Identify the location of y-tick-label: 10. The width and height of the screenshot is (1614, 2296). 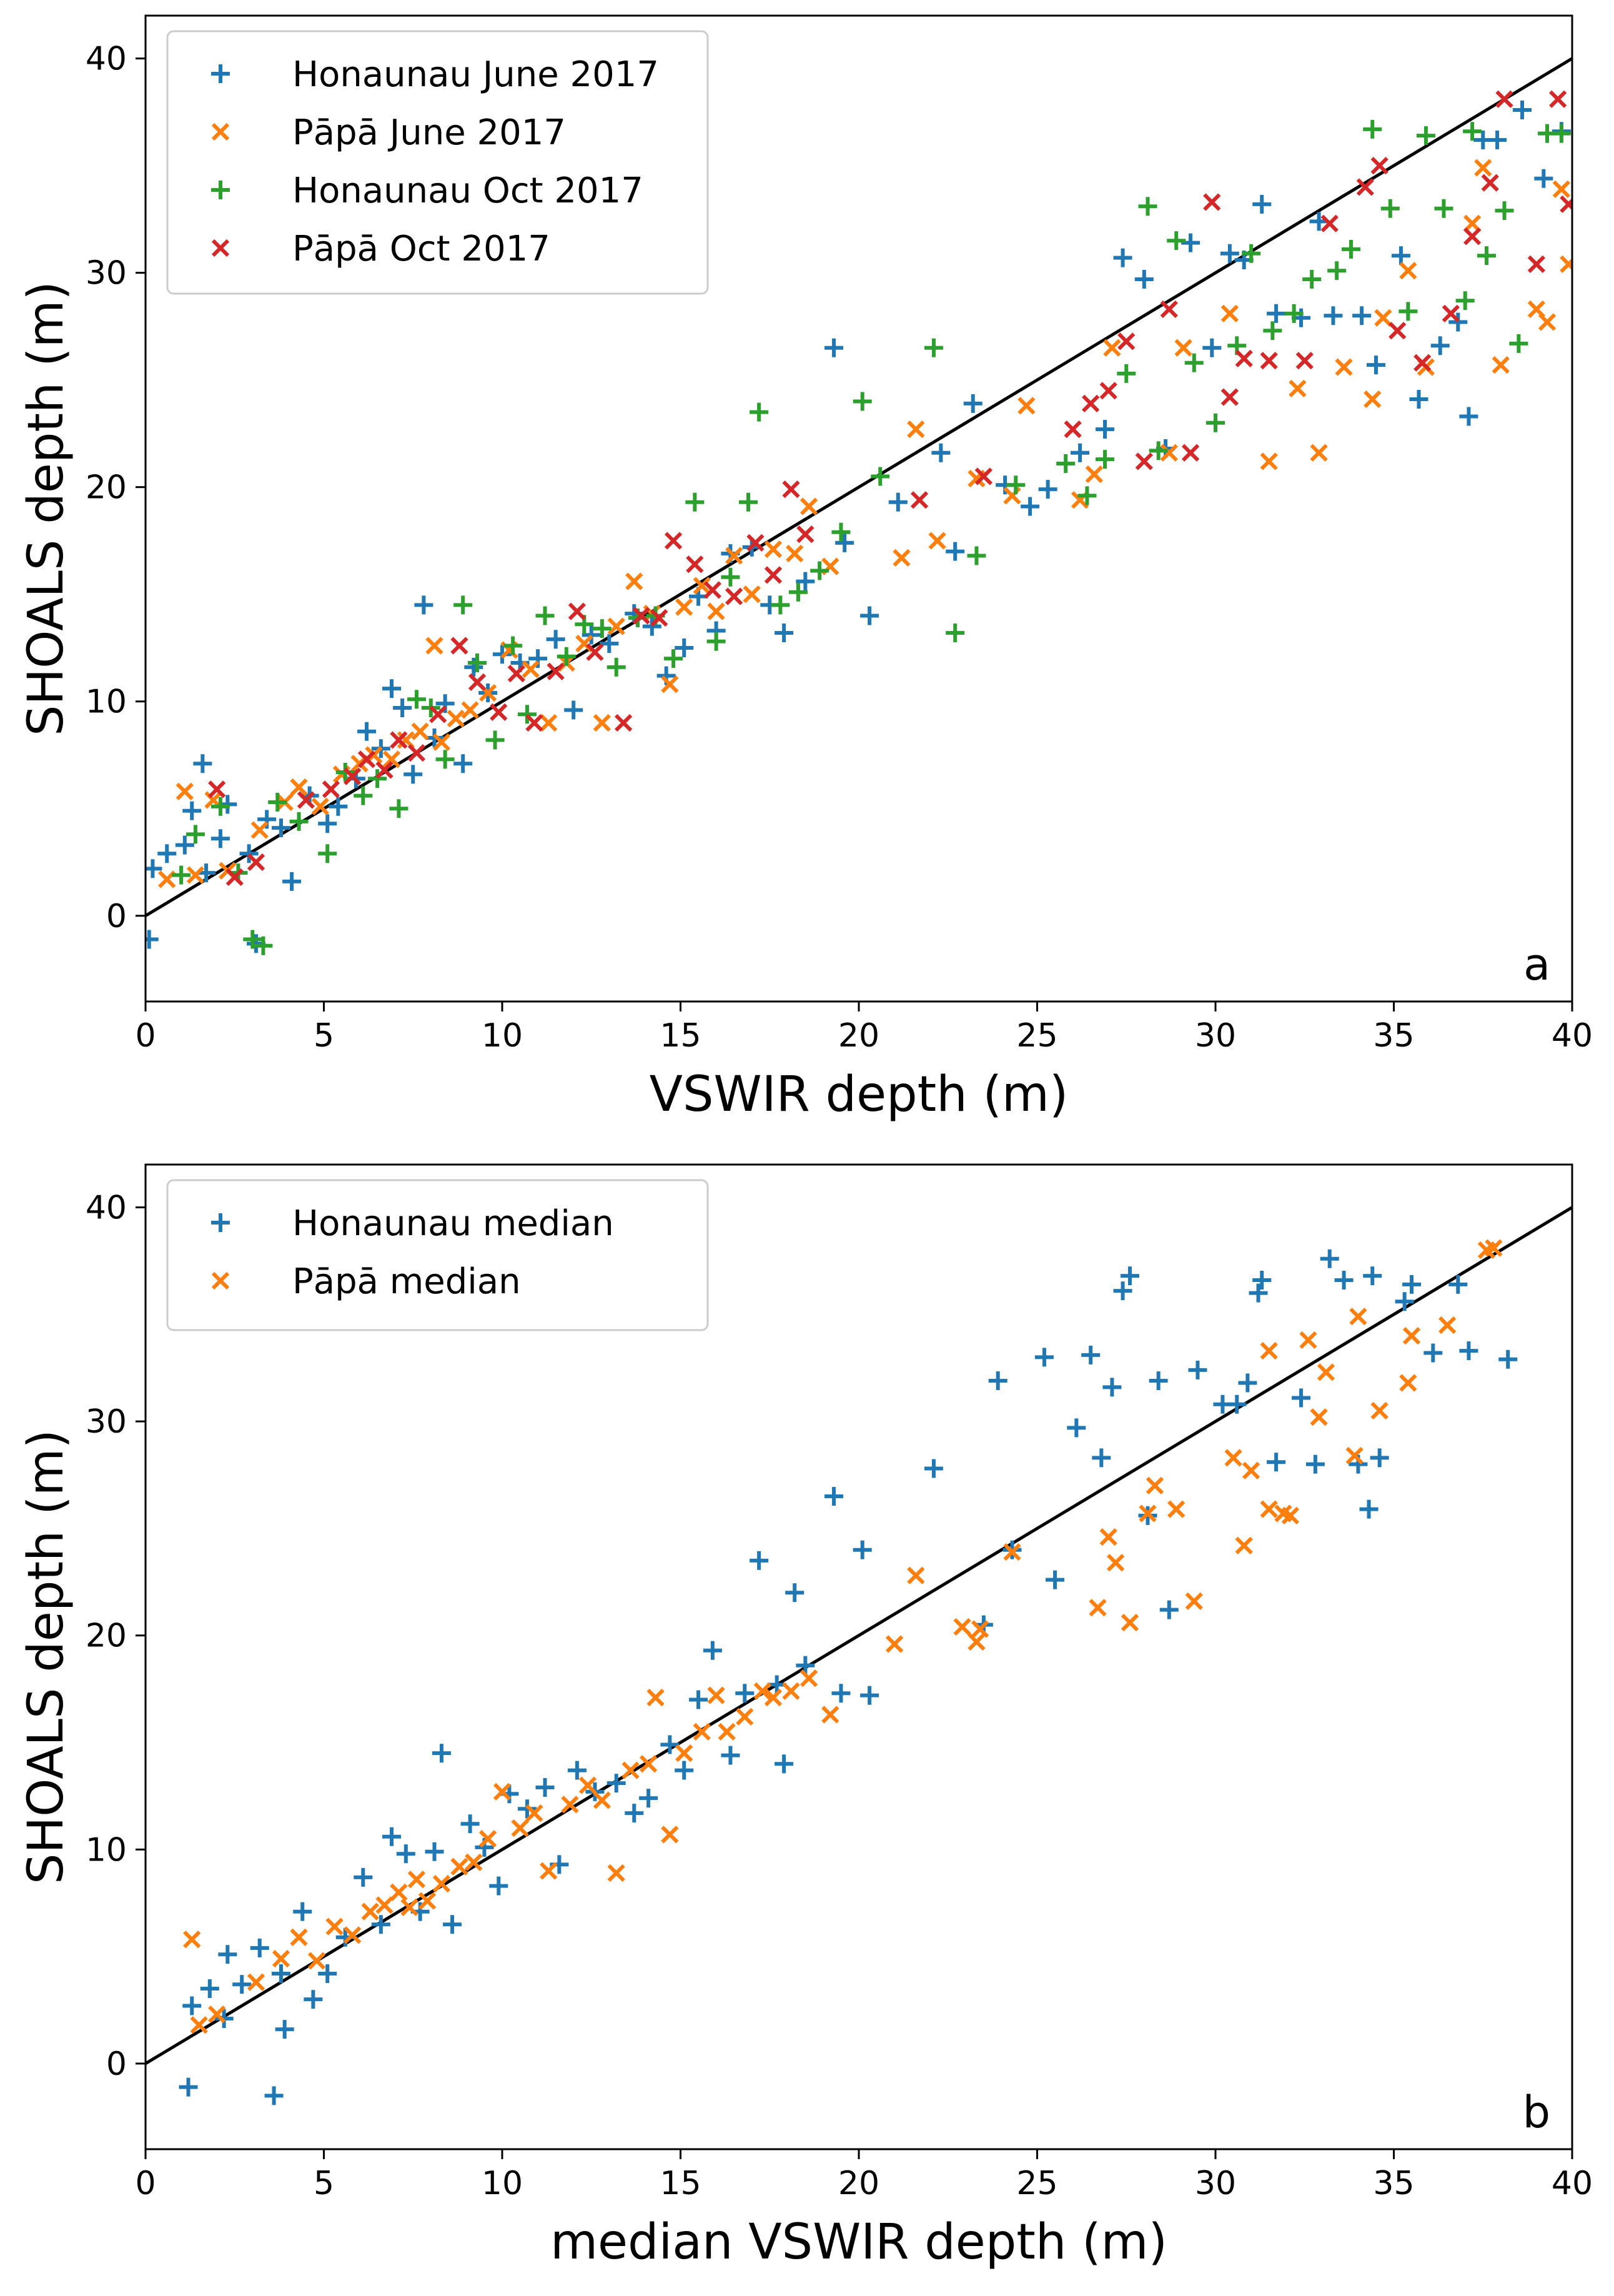
(106, 702).